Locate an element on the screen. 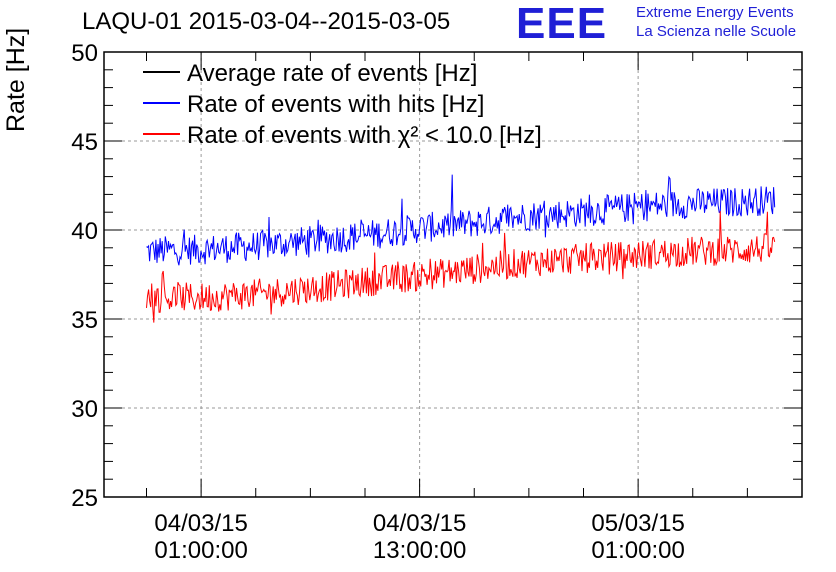  x-tick-label-time: 13:00:00 is located at coordinates (419, 550).